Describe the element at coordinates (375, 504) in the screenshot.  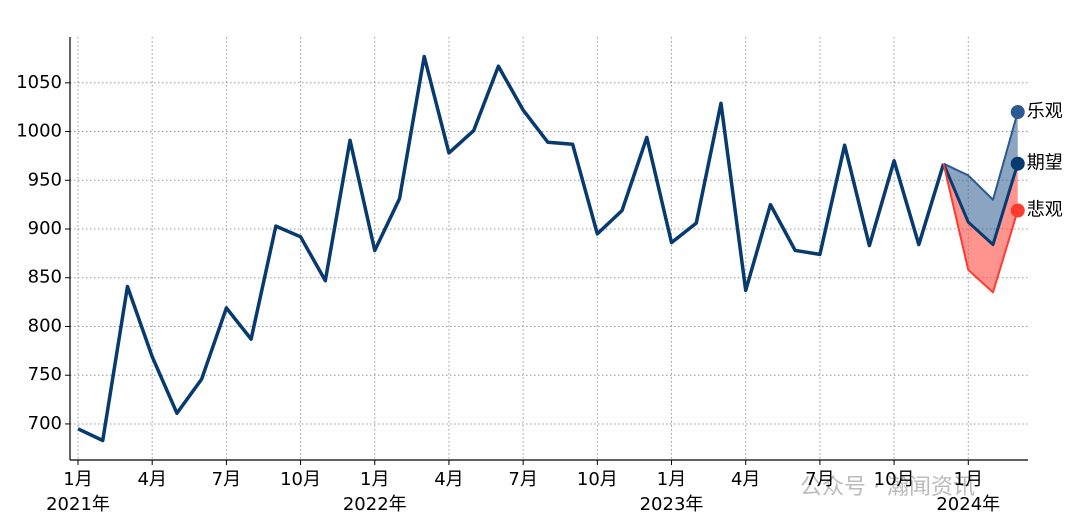
I see `x-year-label: 2022年` at that location.